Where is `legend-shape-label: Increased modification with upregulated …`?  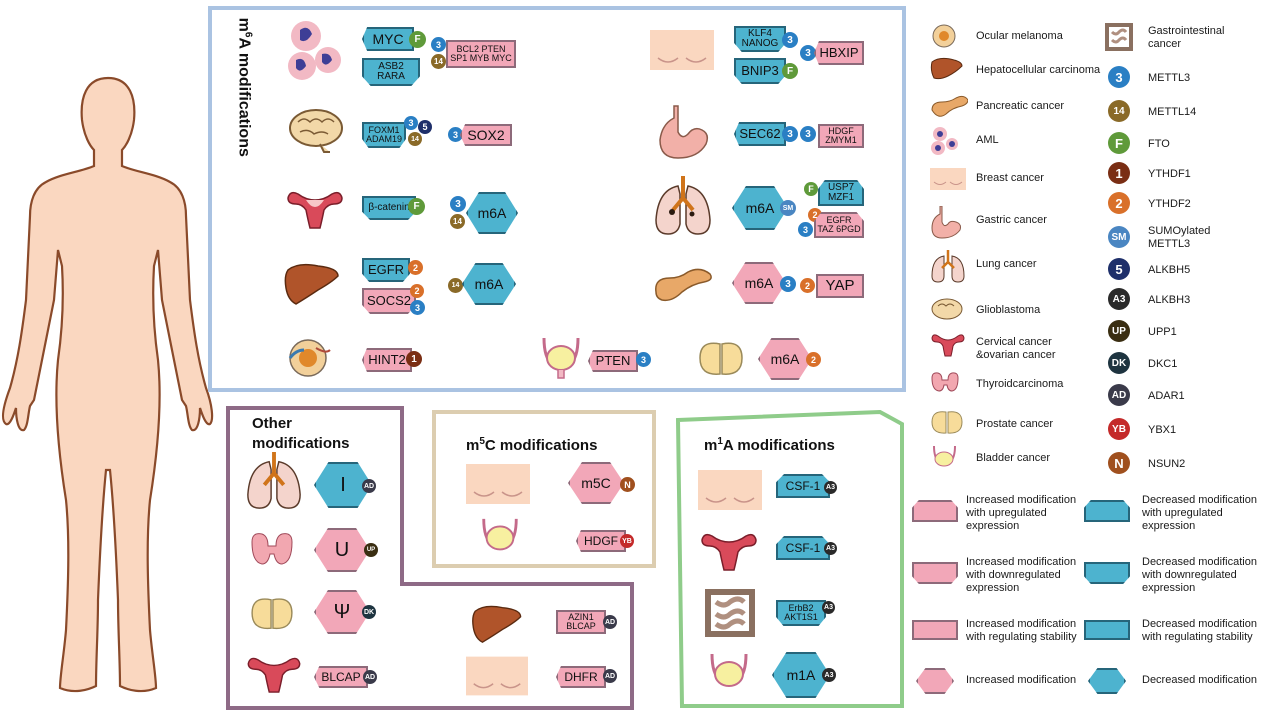
legend-shape-label: Increased modification with upregulated … is located at coordinates (1021, 513).